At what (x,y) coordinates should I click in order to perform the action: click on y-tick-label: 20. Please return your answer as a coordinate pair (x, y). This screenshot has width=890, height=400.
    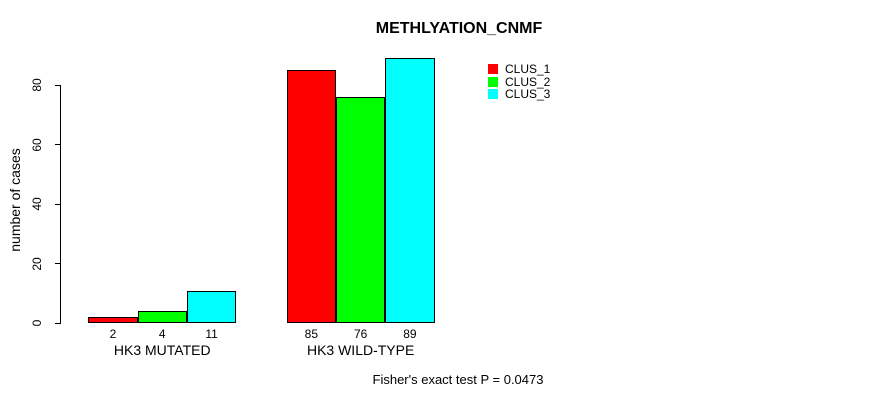
    Looking at the image, I should click on (37, 264).